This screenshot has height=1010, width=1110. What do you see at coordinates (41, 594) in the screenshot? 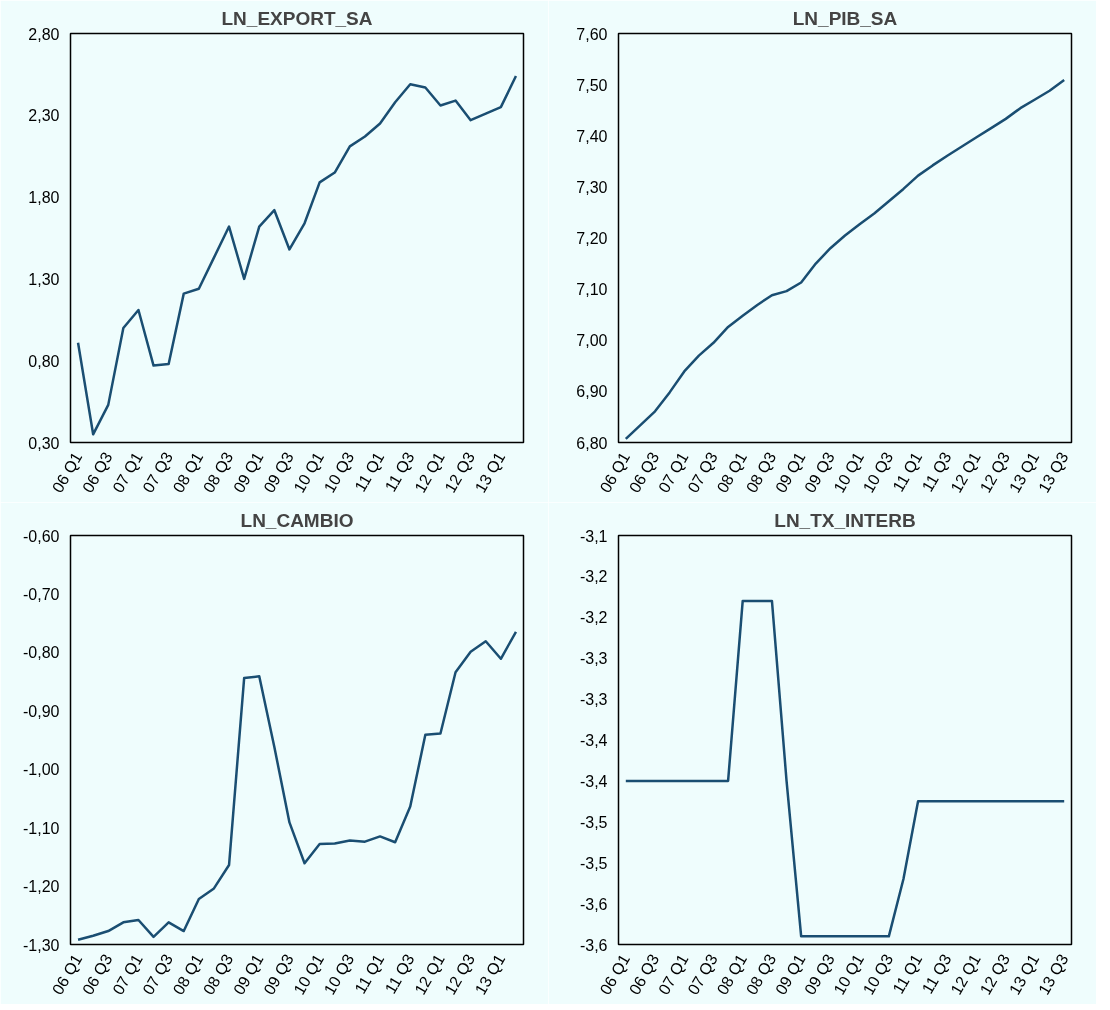
I see `y-tick-label: -0,70` at bounding box center [41, 594].